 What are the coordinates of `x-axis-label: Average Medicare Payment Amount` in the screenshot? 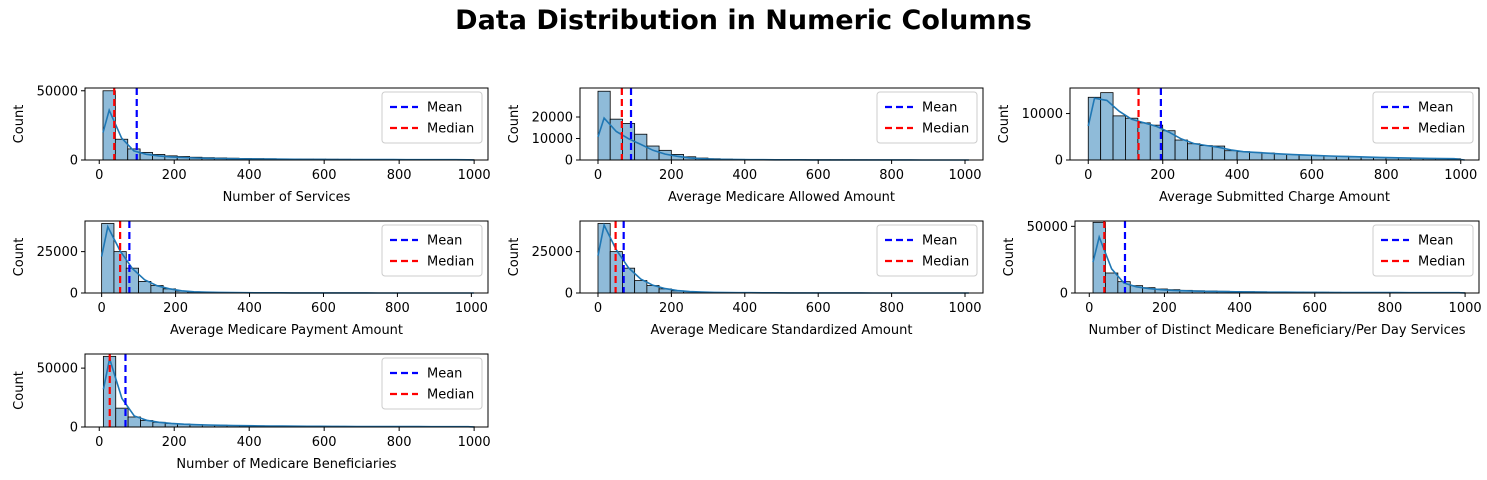 It's located at (286, 330).